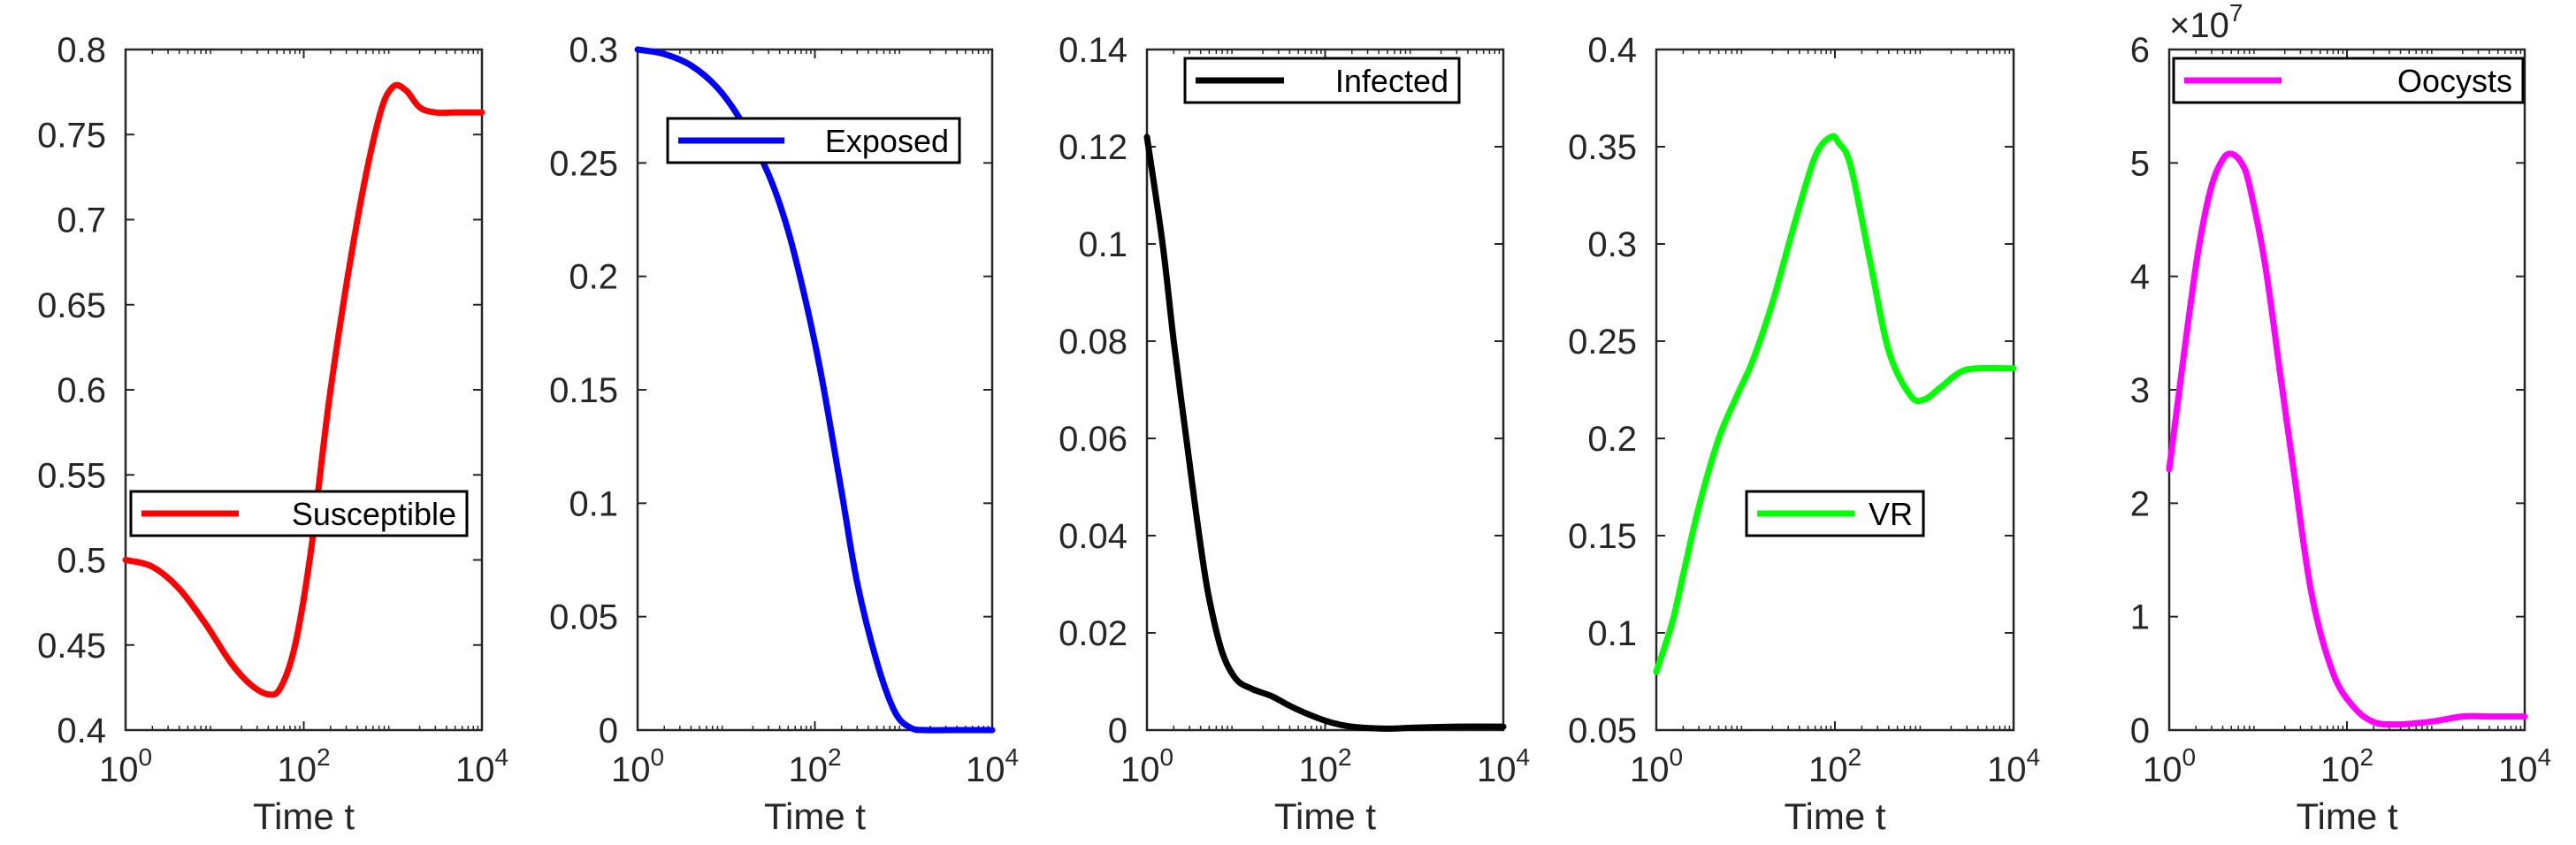 This screenshot has height=845, width=2576. What do you see at coordinates (374, 514) in the screenshot?
I see `legend-label: Susceptible` at bounding box center [374, 514].